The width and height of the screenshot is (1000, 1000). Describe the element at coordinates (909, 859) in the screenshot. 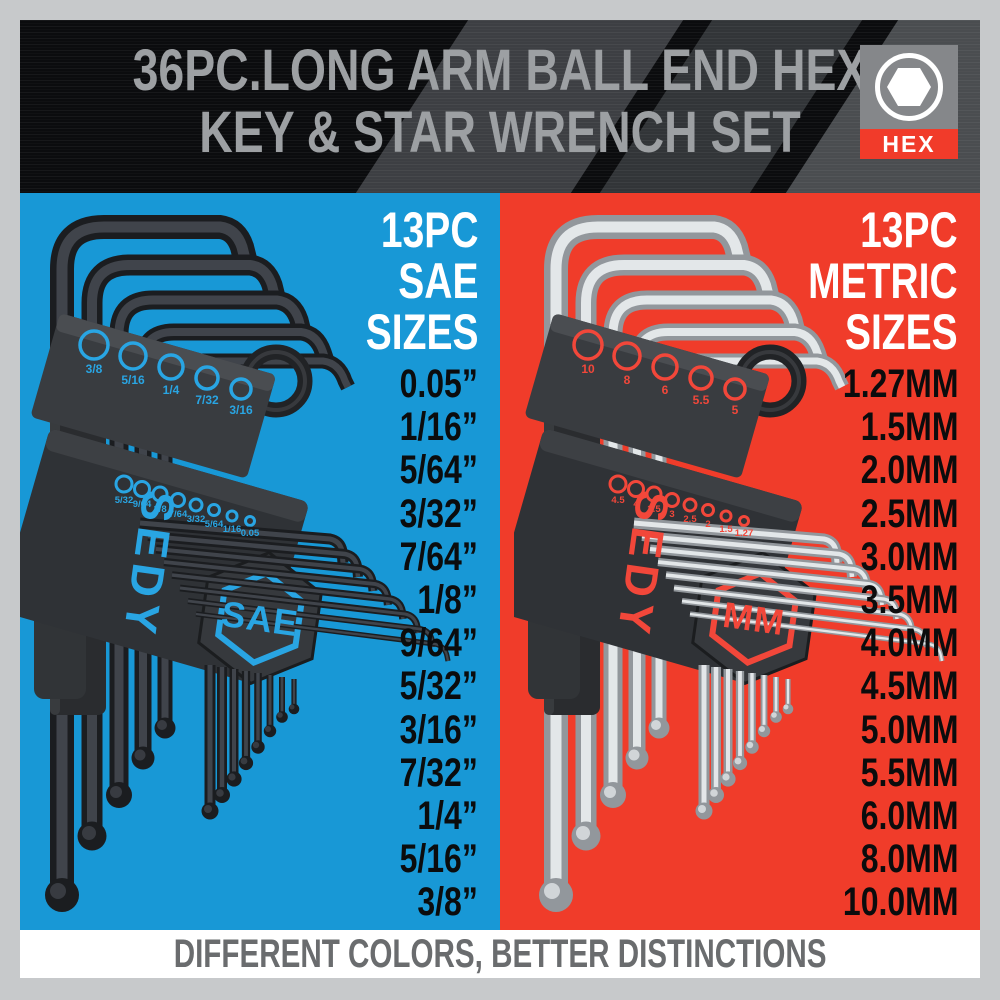

I see `metric-size-value: 8.0MM` at that location.